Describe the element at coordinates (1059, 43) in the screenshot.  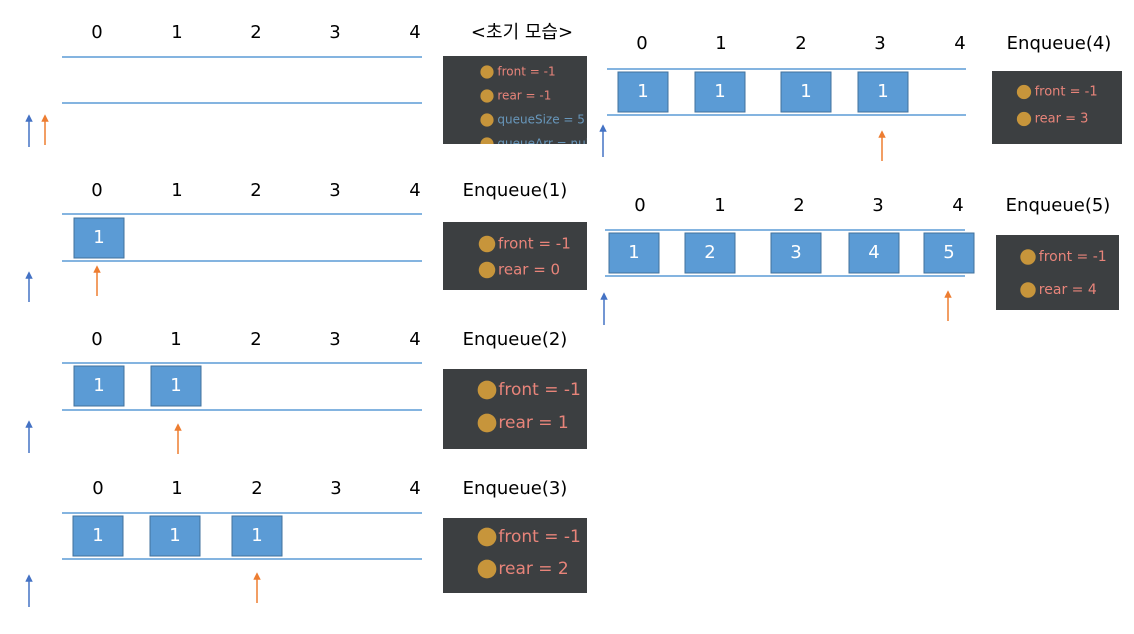
I see `step-caption: Enqueue(4)` at that location.